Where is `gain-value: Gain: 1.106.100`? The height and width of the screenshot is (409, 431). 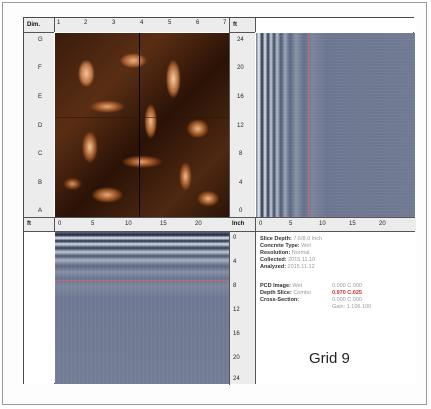 gain-value: Gain: 1.106.100 is located at coordinates (352, 307).